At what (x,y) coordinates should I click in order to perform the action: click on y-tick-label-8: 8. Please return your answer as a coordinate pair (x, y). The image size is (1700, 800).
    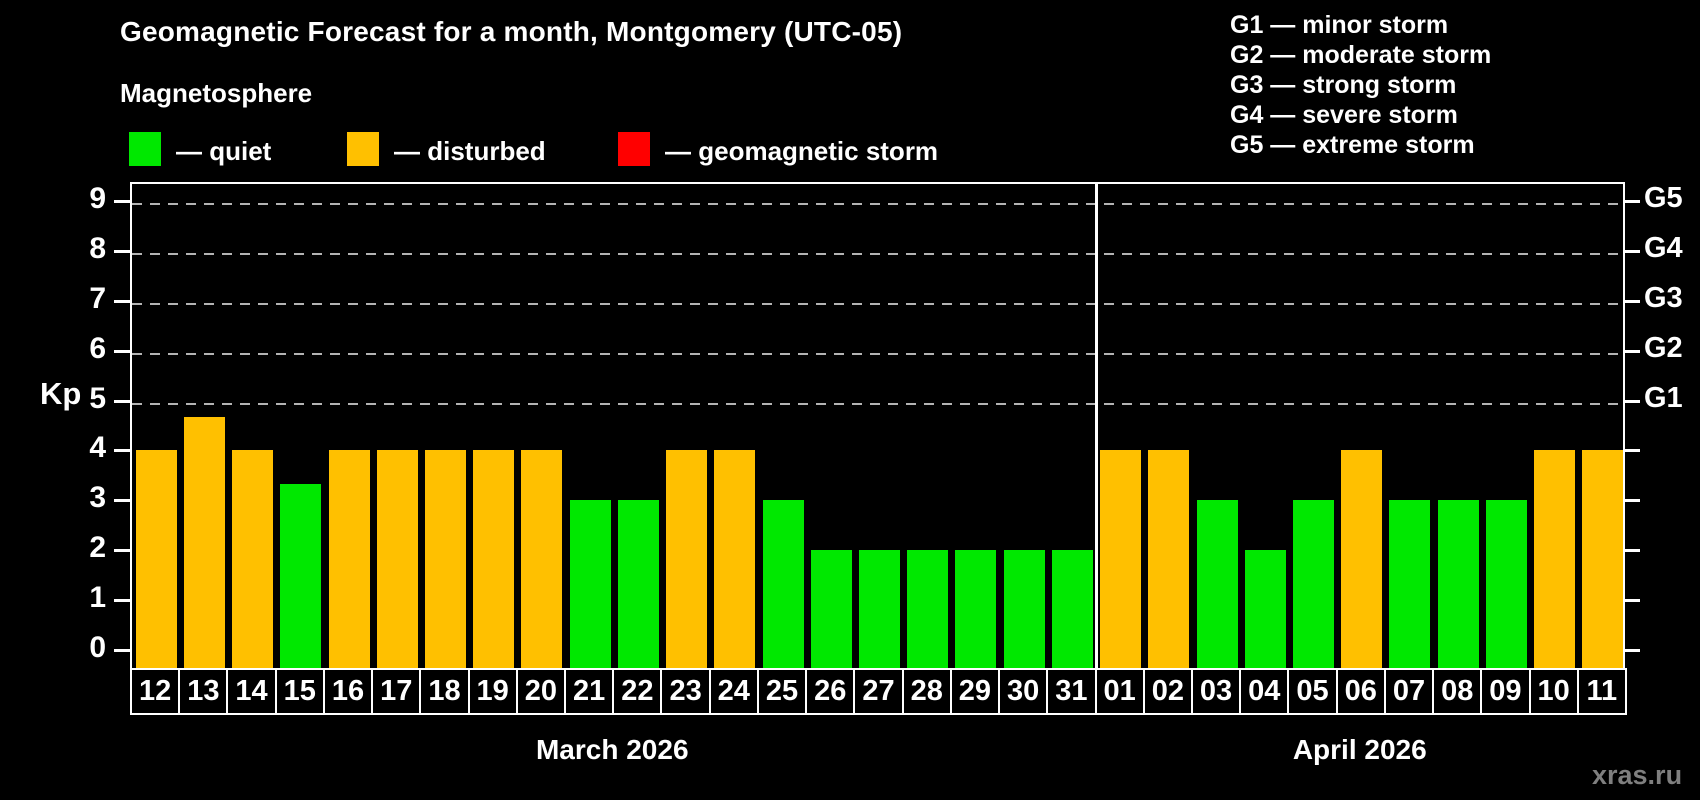
    Looking at the image, I should click on (97, 248).